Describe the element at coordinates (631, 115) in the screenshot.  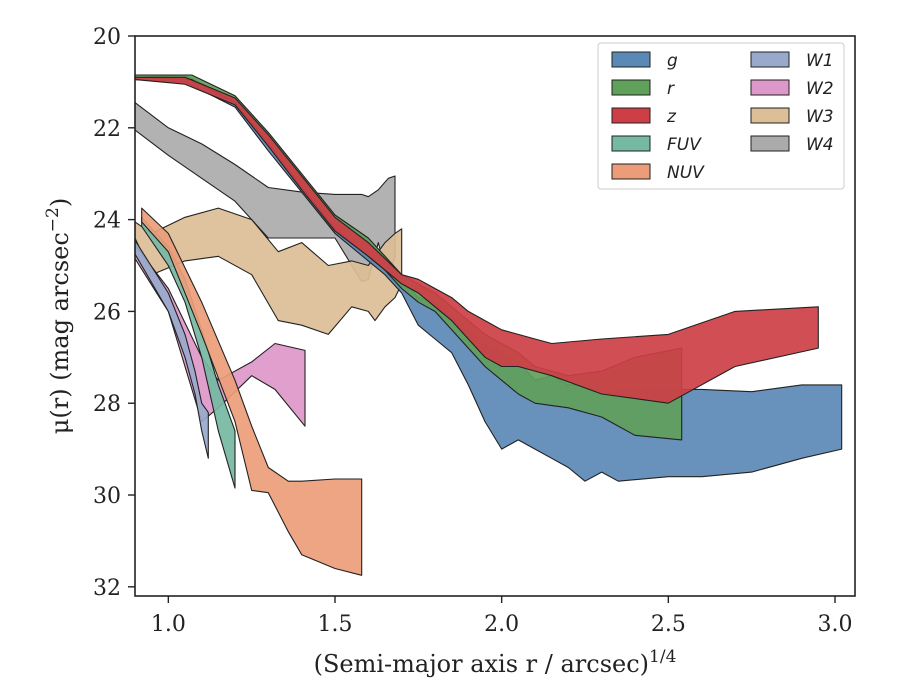
I see `legend-swatch-z` at that location.